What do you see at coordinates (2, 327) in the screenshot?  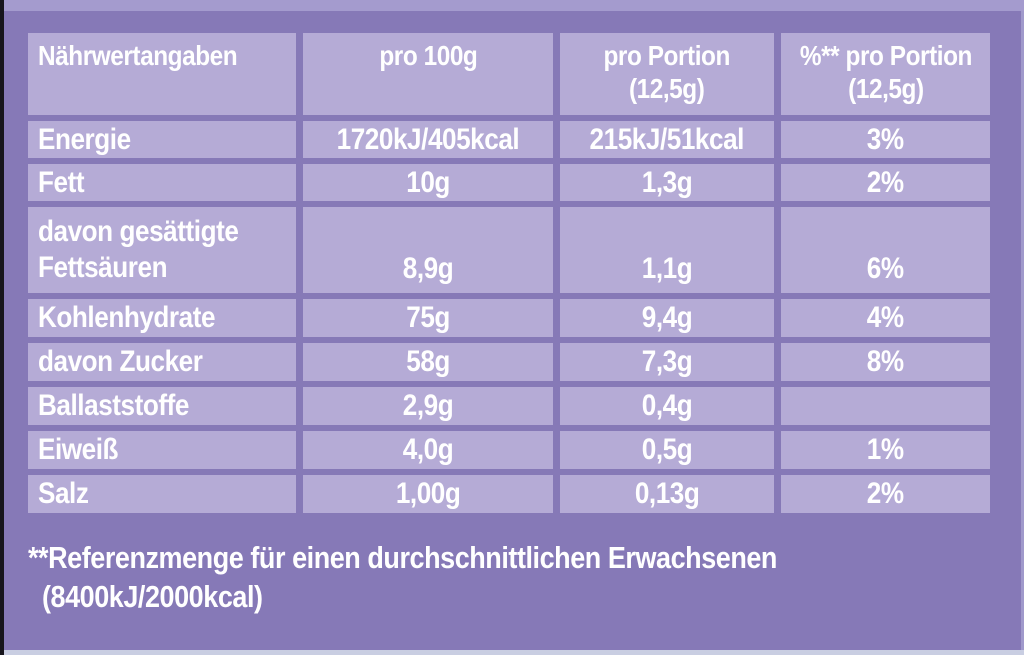 I see `left-edge-strip` at bounding box center [2, 327].